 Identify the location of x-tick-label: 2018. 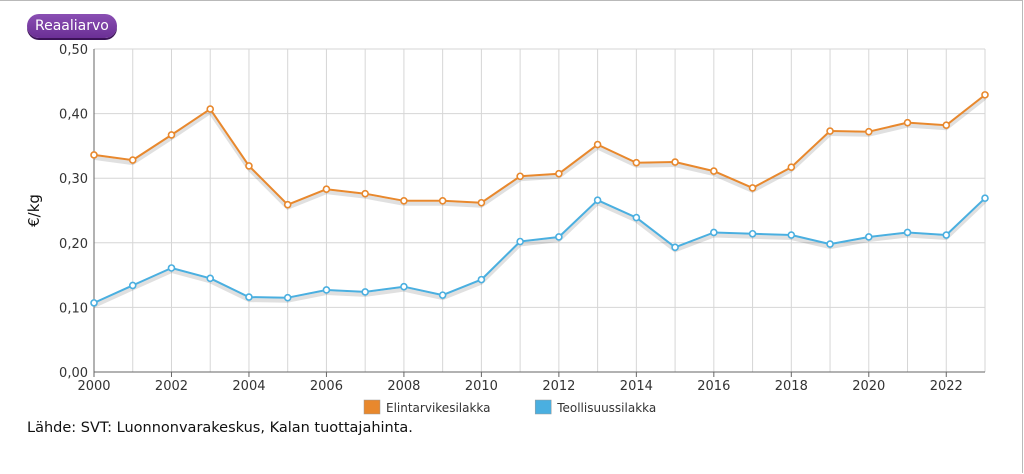
(791, 386).